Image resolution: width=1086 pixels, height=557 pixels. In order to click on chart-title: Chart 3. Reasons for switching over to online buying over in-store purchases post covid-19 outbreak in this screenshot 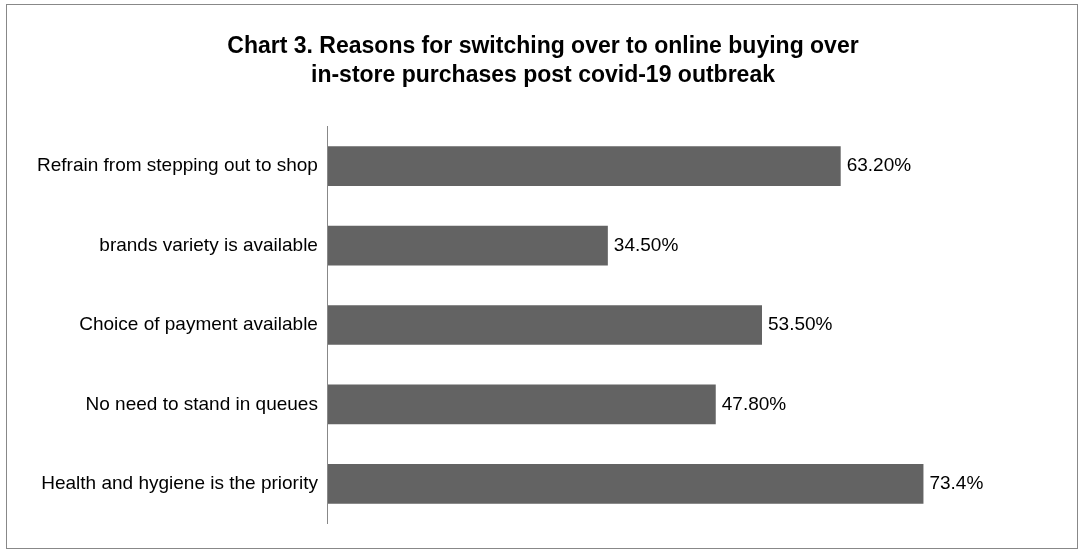, I will do `click(543, 60)`.